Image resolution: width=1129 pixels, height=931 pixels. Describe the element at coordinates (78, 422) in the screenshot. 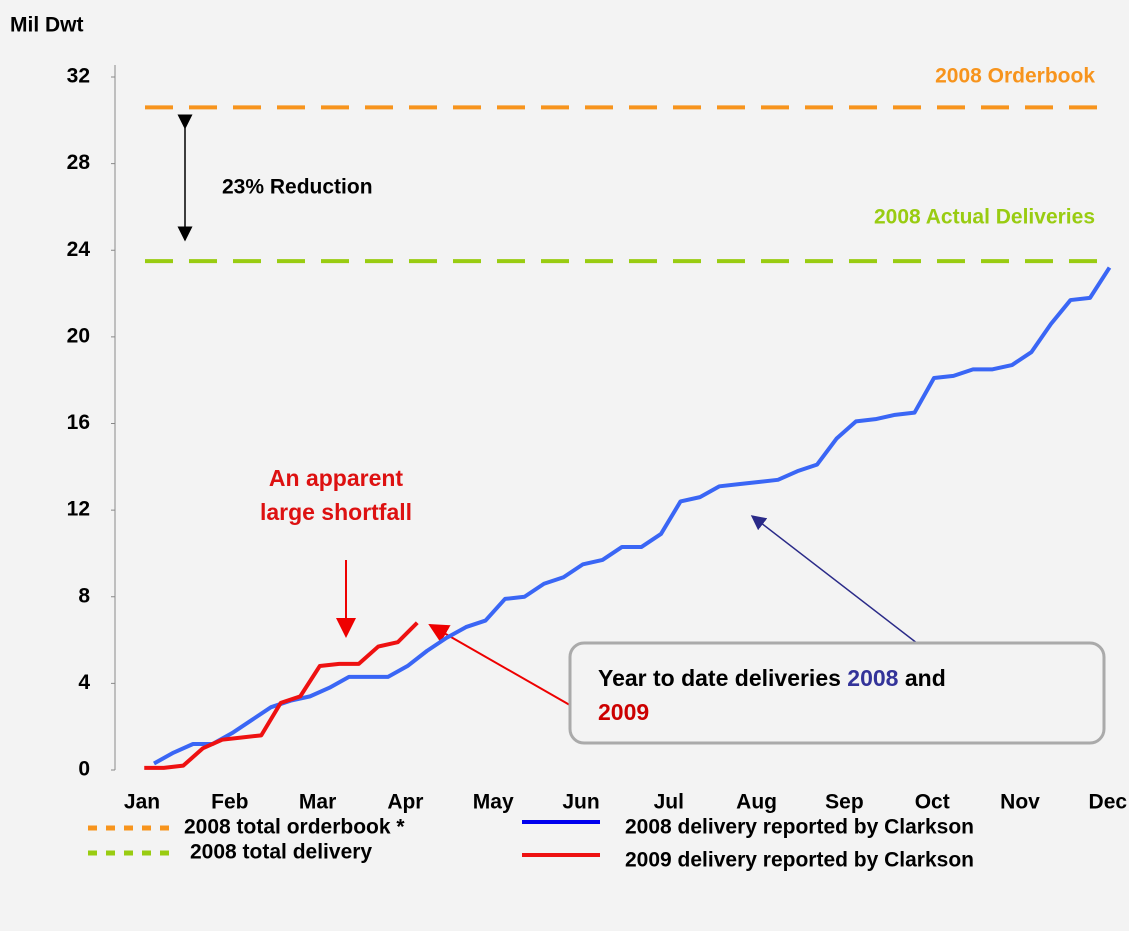

I see `y-tick-label: 16` at that location.